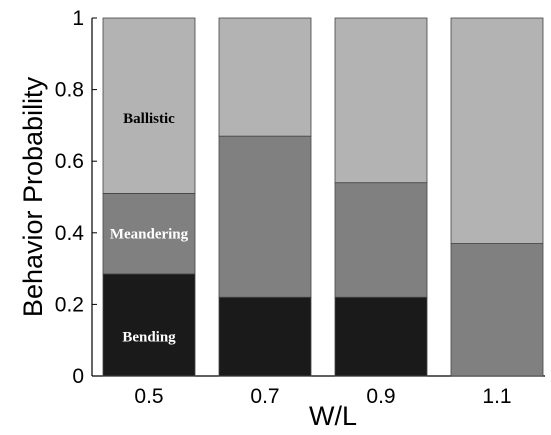  What do you see at coordinates (76, 197) in the screenshot?
I see `y-axis-ticks: 0 0.2 0.4 0.6 0.8 1` at bounding box center [76, 197].